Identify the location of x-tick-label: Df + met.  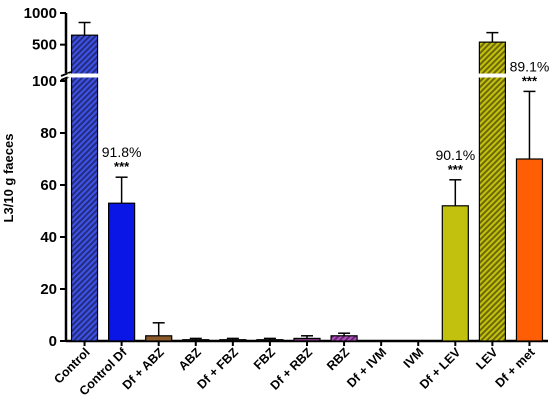
(516, 368).